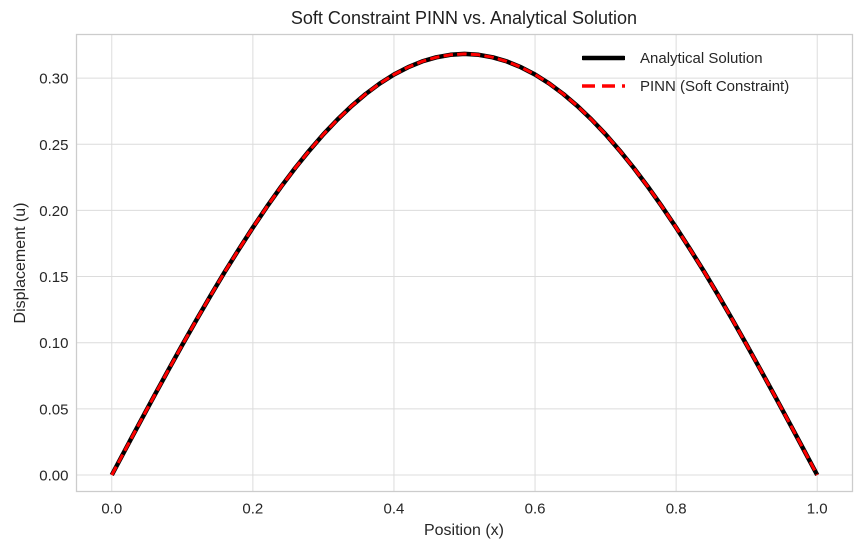 The width and height of the screenshot is (861, 552). Describe the element at coordinates (535, 509) in the screenshot. I see `x-tick-label: 0.6` at that location.